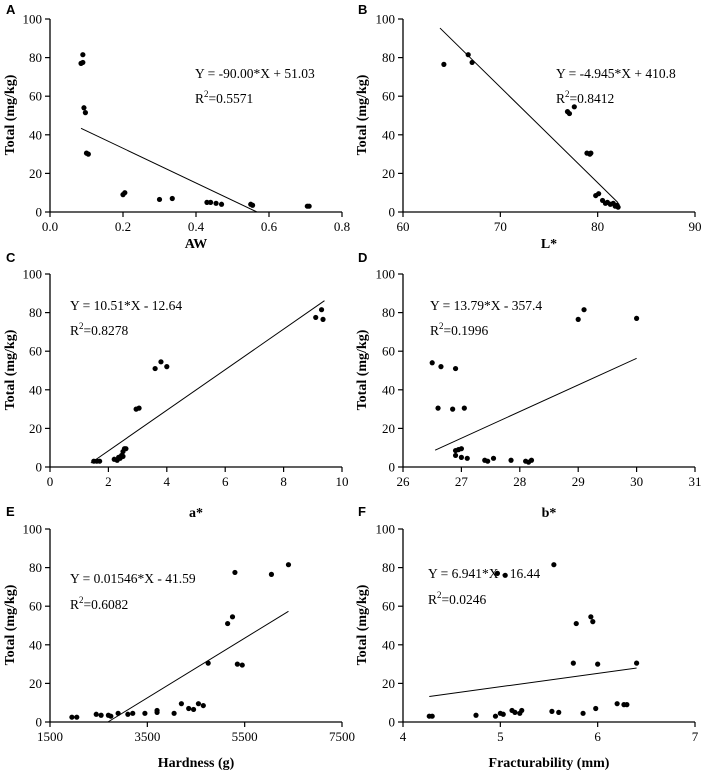 This screenshot has height=773, width=708. What do you see at coordinates (196, 513) in the screenshot?
I see `x-axis-title: a*` at bounding box center [196, 513].